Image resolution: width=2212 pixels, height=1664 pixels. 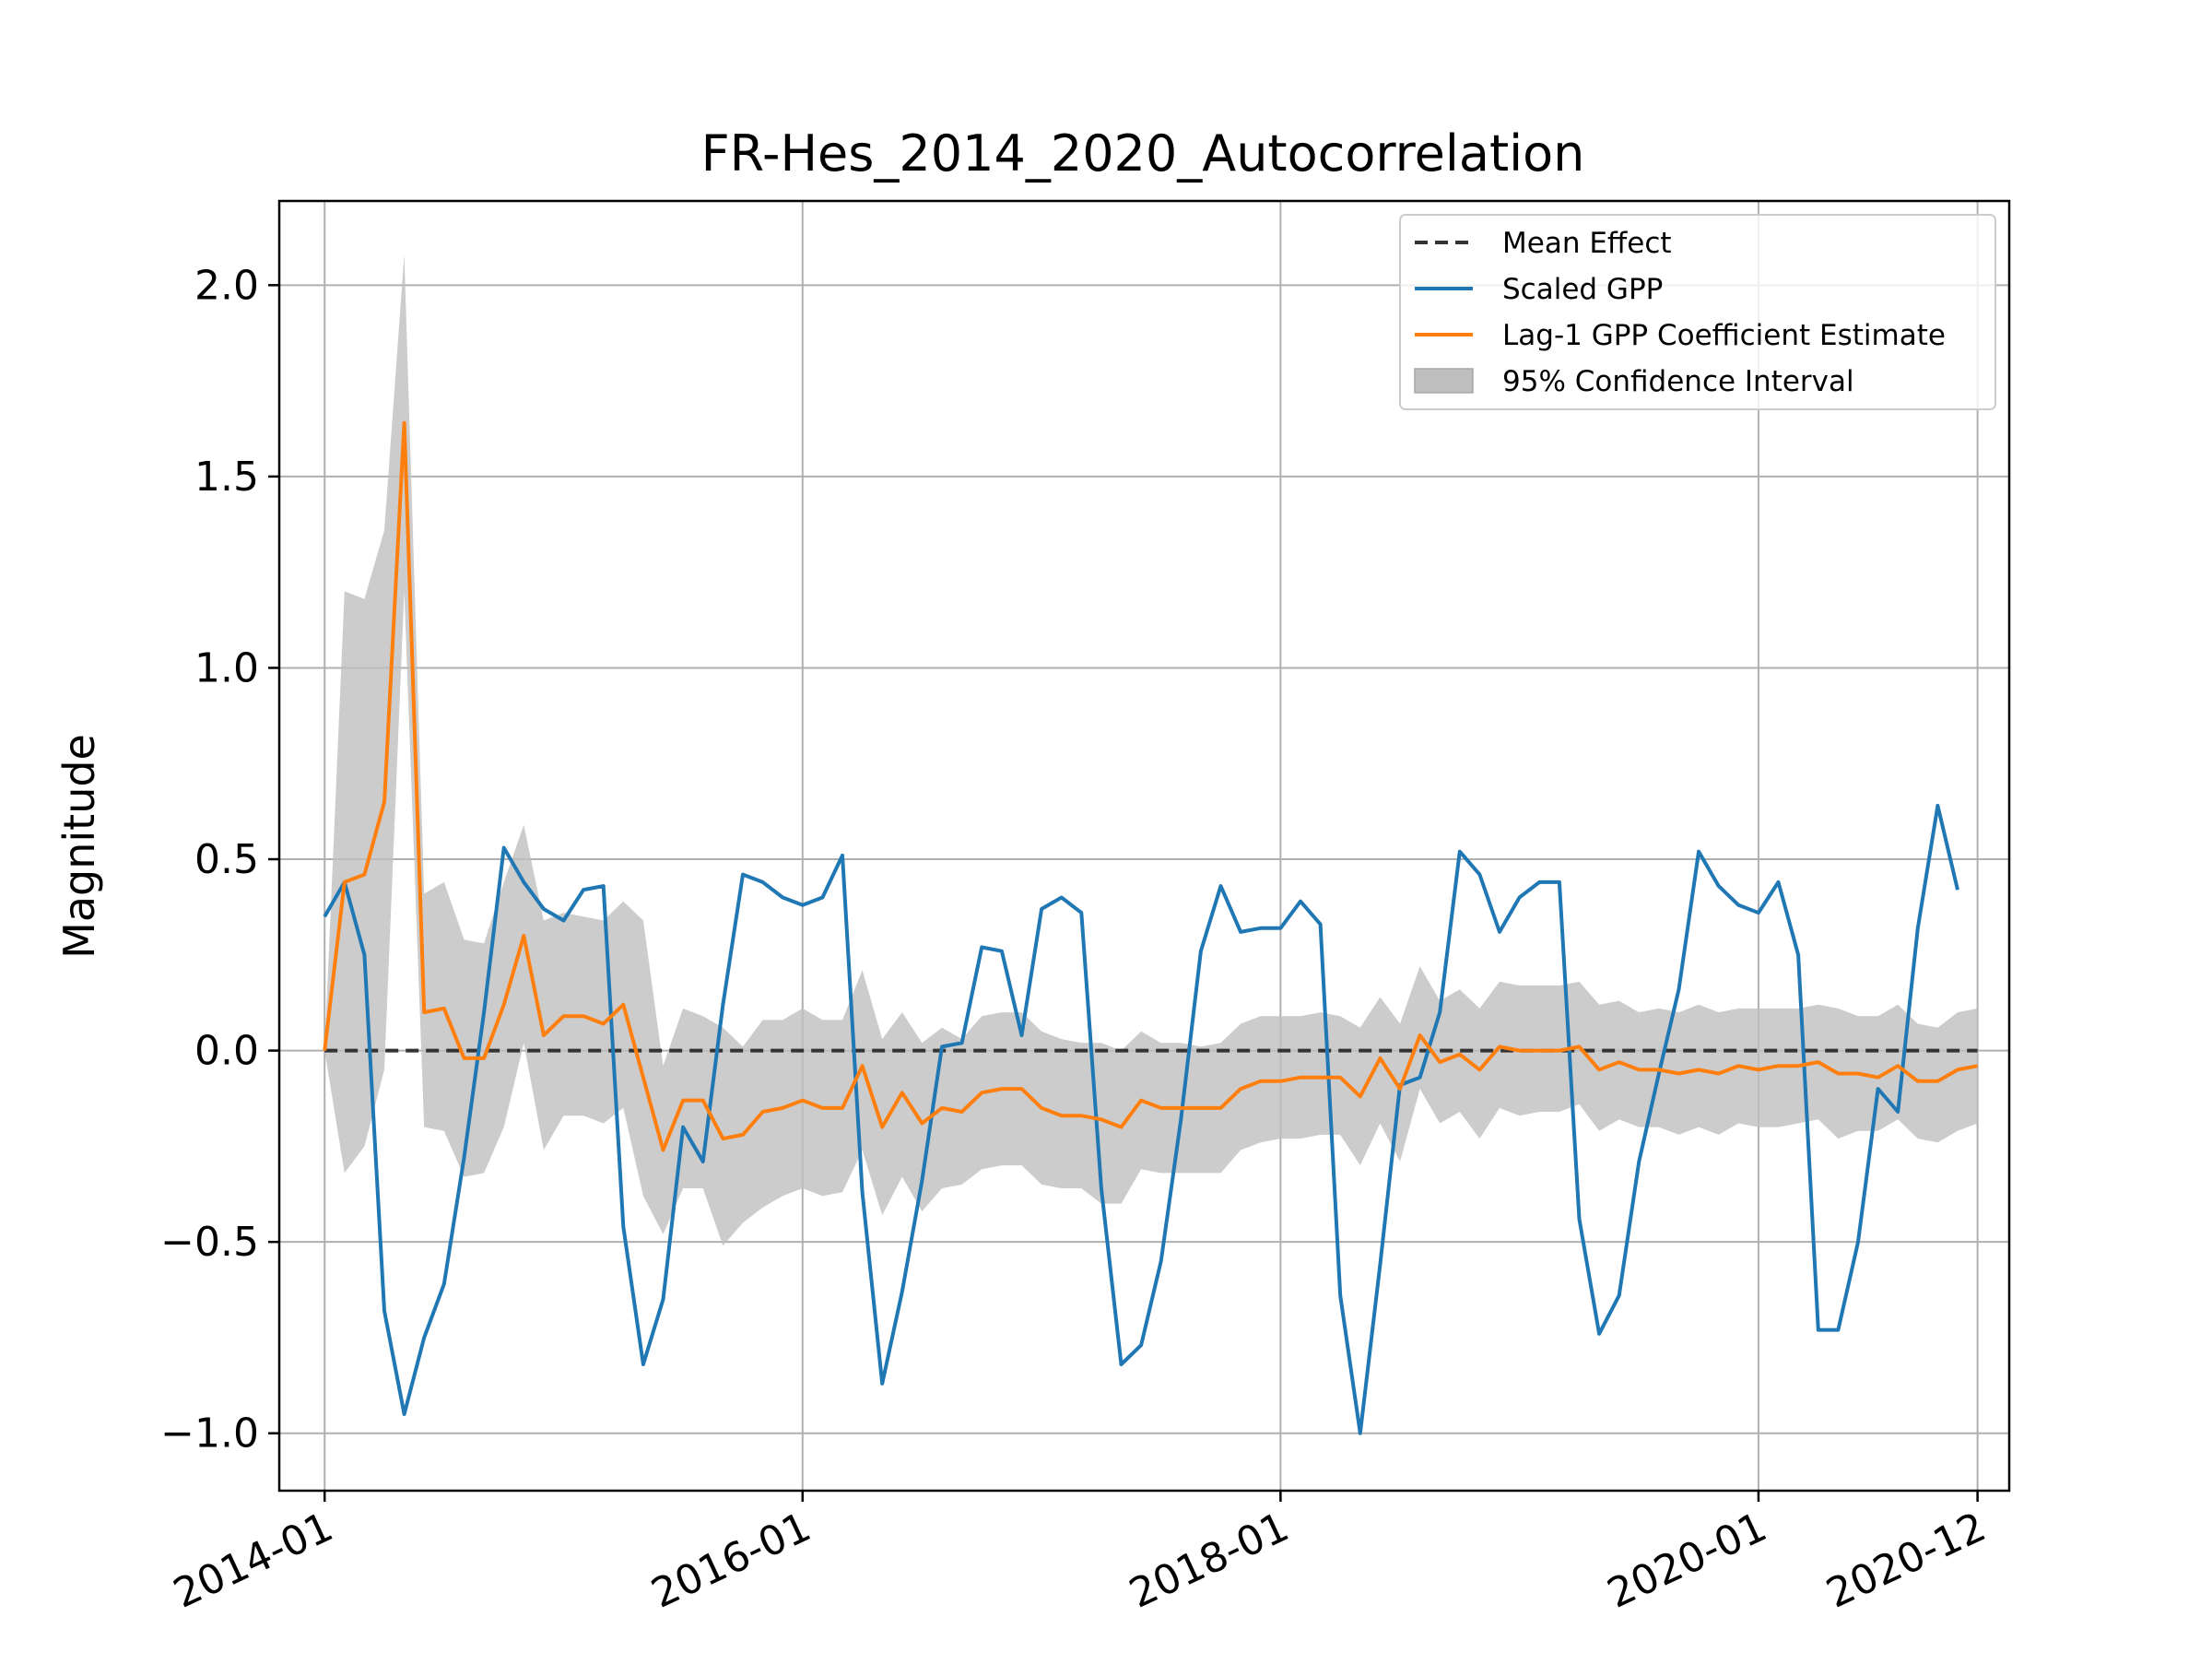 I want to click on legend-confidence-interval-label: 95% Confidence Interval, so click(x=1678, y=381).